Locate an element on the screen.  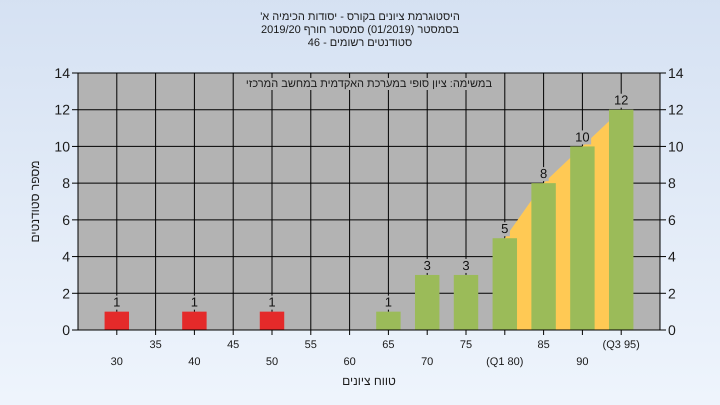
y2-tick-label: 12 is located at coordinates (676, 110).